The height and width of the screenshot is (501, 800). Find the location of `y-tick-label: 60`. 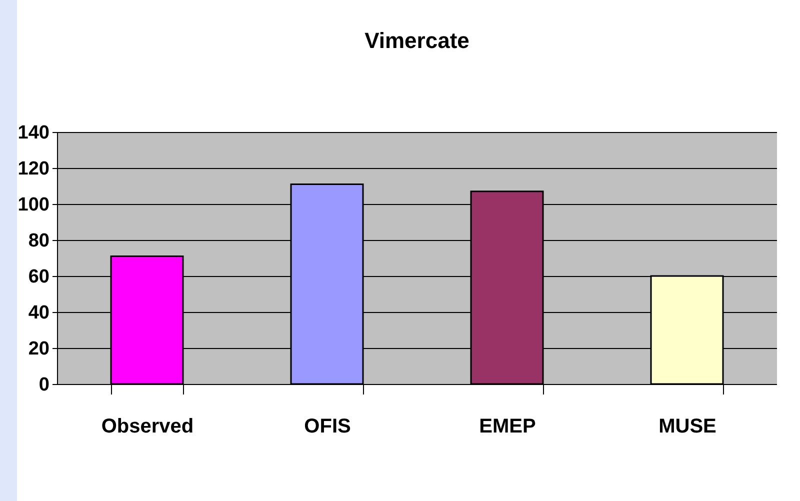

y-tick-label: 60 is located at coordinates (39, 277).